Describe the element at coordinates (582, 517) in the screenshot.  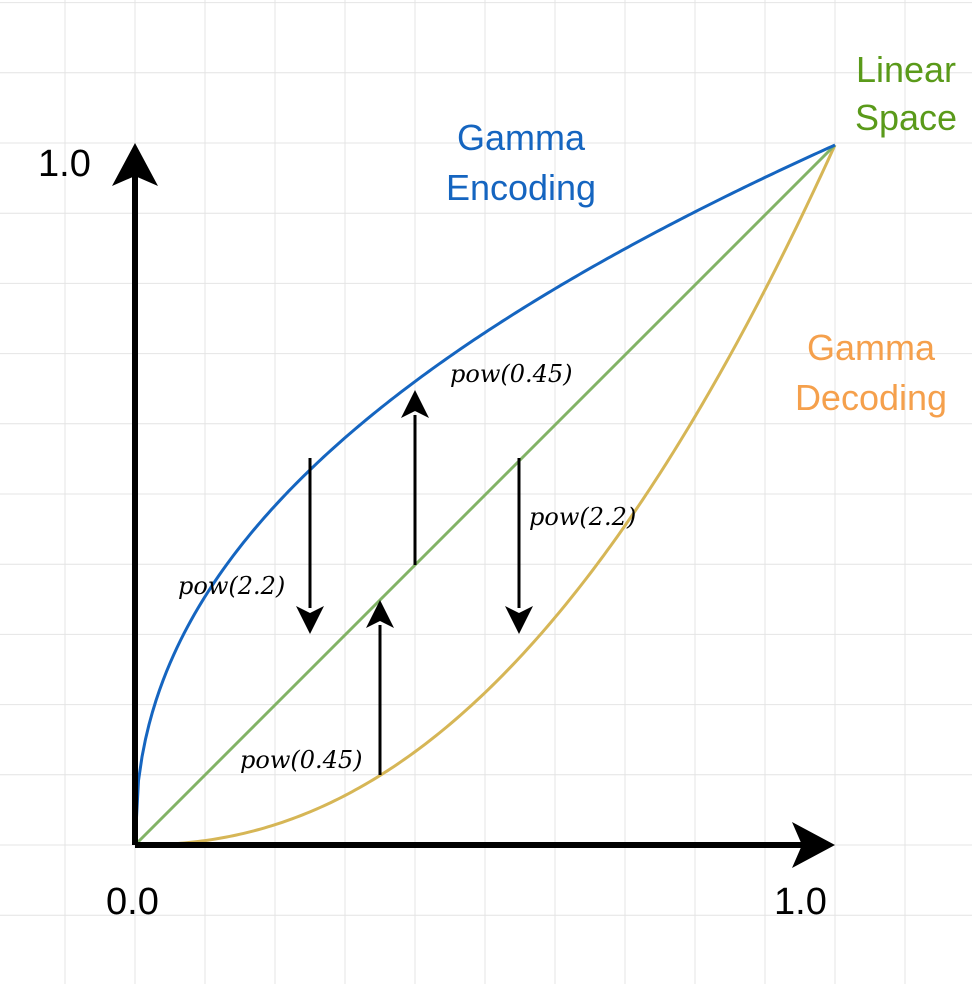
I see `op-label-right-down: pow(2.2)` at that location.